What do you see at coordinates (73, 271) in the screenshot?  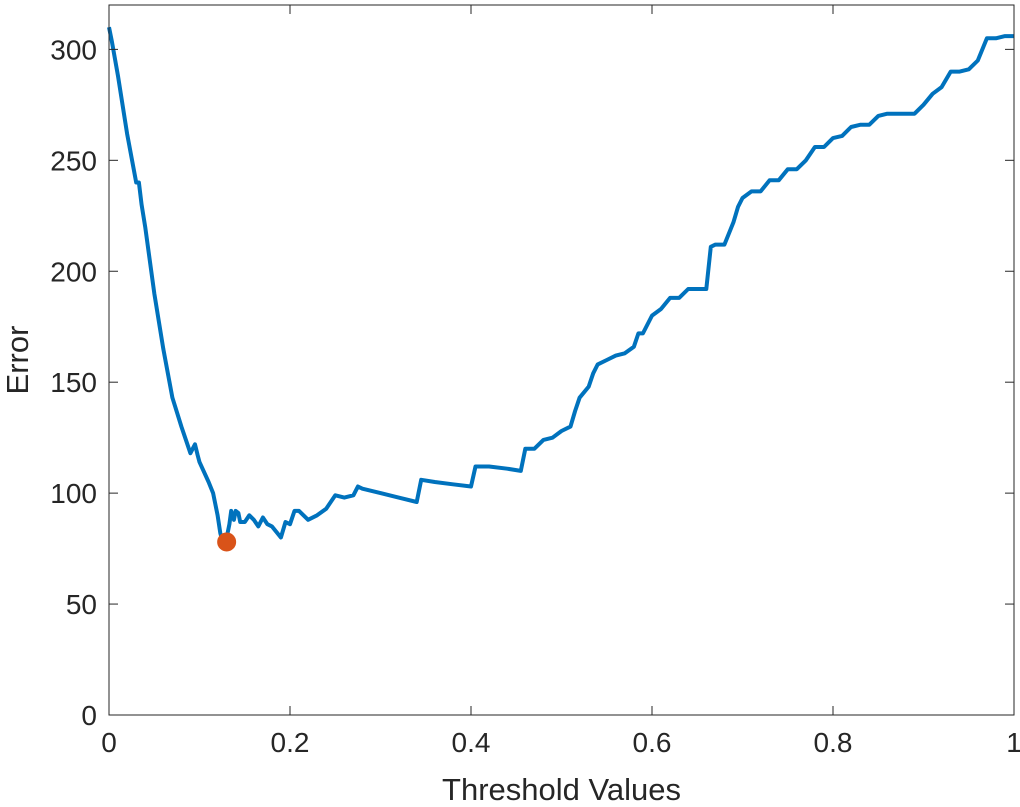 I see `y-tick-label: 200` at bounding box center [73, 271].